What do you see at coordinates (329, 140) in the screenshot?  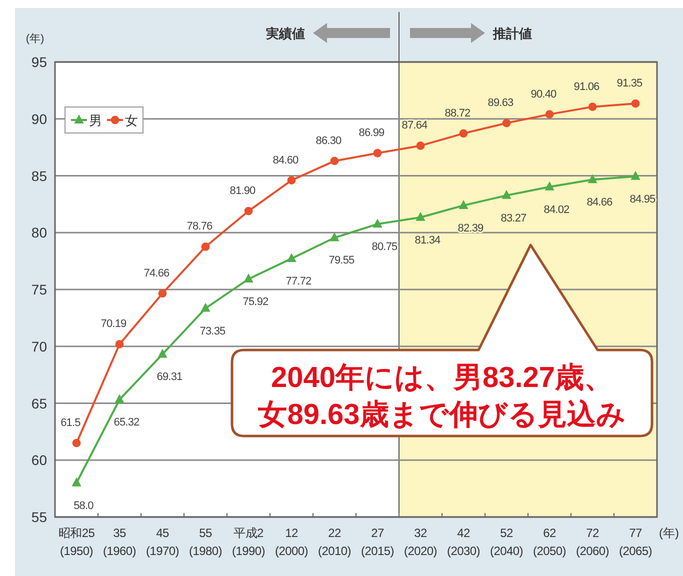 I see `data-label: 86.30` at bounding box center [329, 140].